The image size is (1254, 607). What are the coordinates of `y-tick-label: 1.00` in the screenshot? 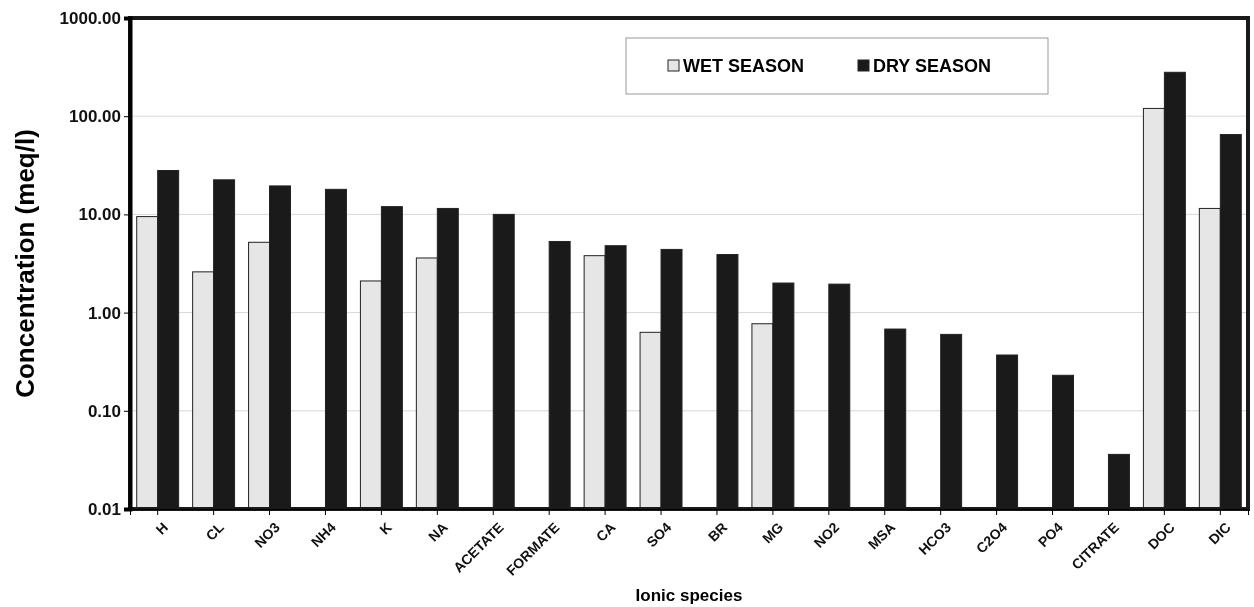 It's located at (104, 313).